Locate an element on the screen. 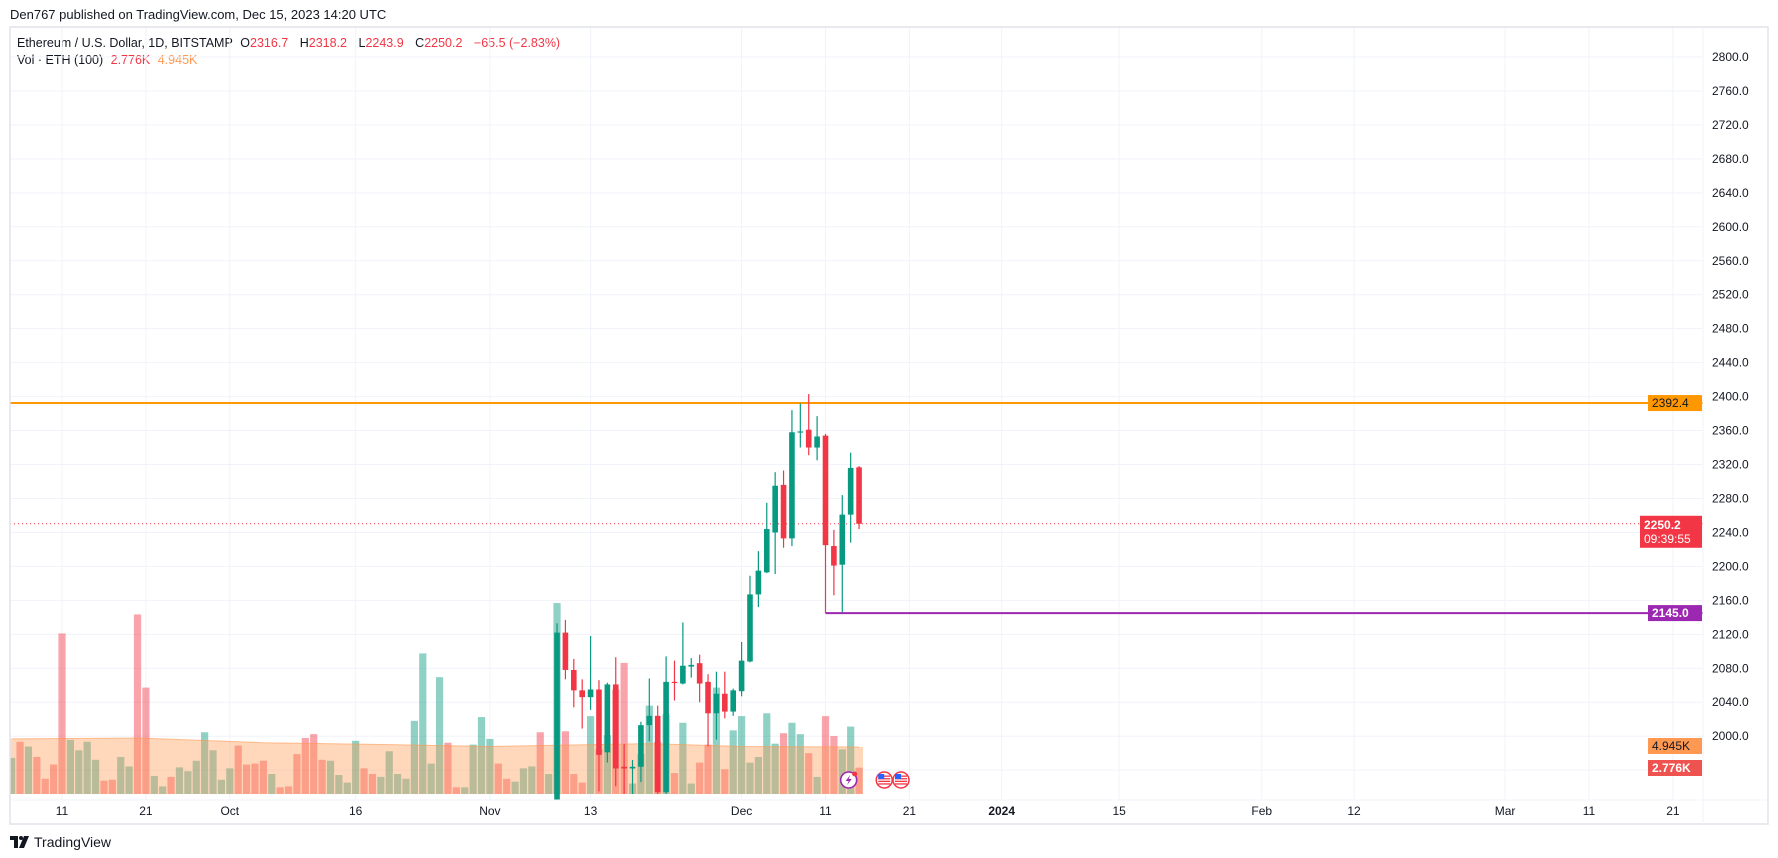 Image resolution: width=1778 pixels, height=858 pixels. time-tick-label: 11 is located at coordinates (825, 811).